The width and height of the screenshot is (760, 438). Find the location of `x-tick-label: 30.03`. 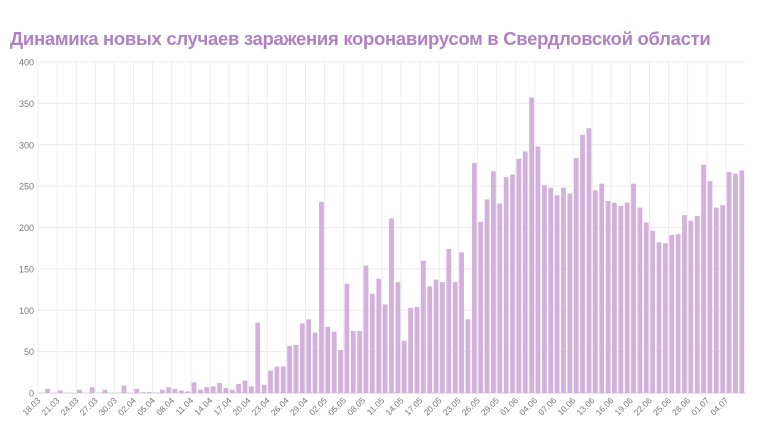

x-tick-label: 30.03 is located at coordinates (108, 406).